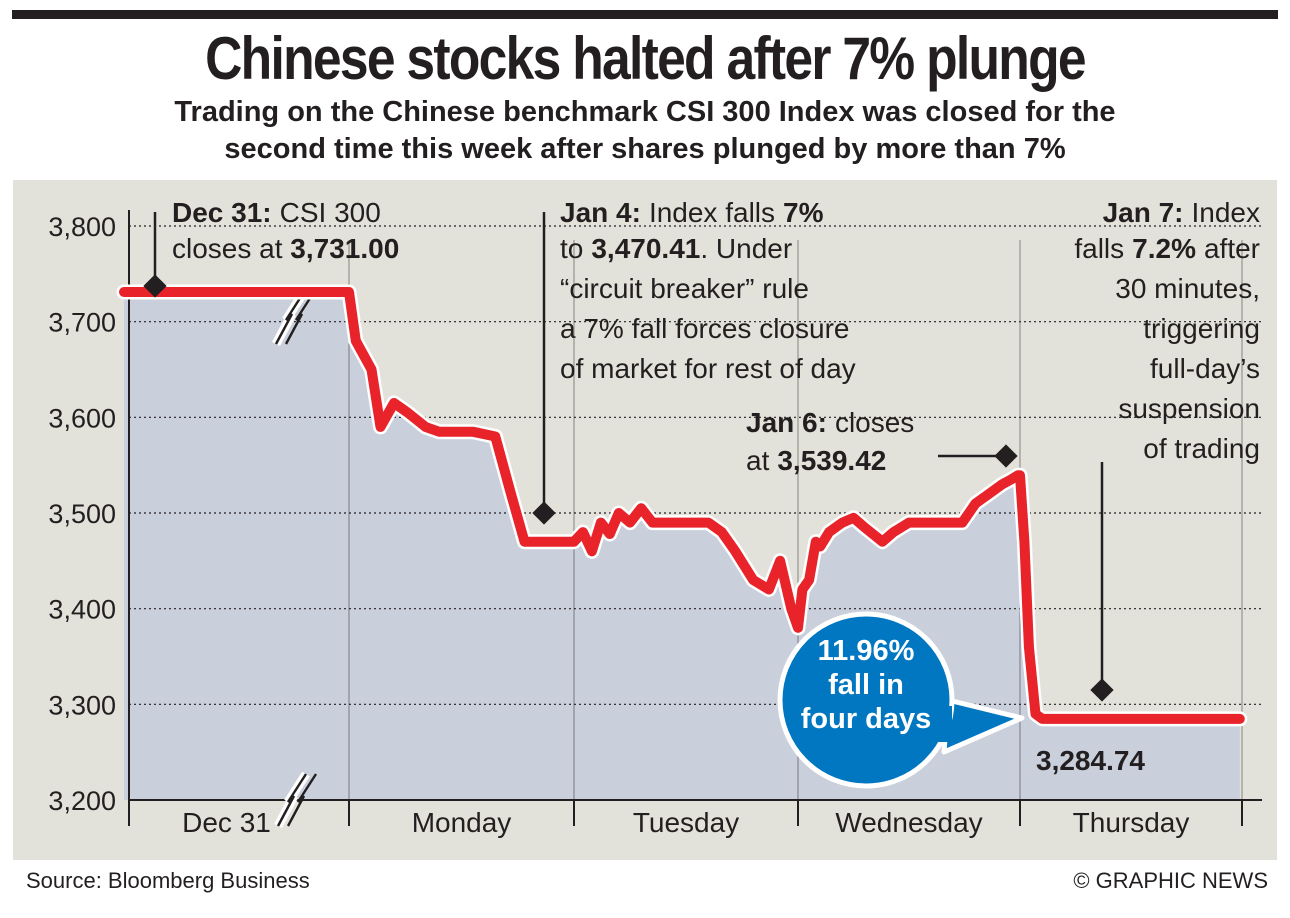  I want to click on y-tick-label: 3,600, so click(82, 418).